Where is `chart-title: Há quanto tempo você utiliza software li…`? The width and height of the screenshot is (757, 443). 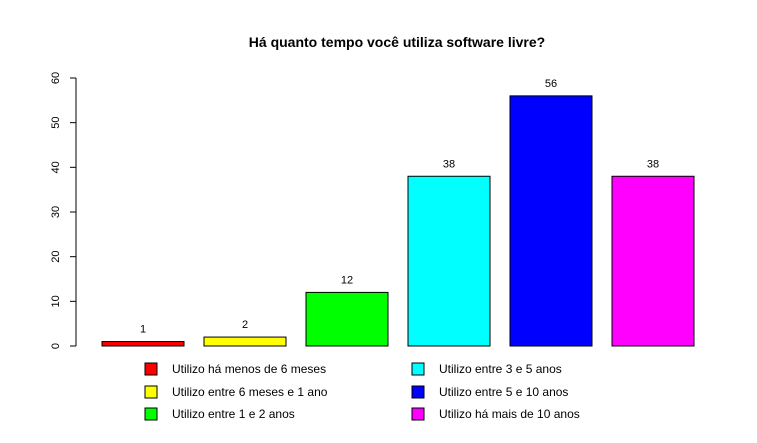 chart-title: Há quanto tempo você utiliza software li… is located at coordinates (397, 42).